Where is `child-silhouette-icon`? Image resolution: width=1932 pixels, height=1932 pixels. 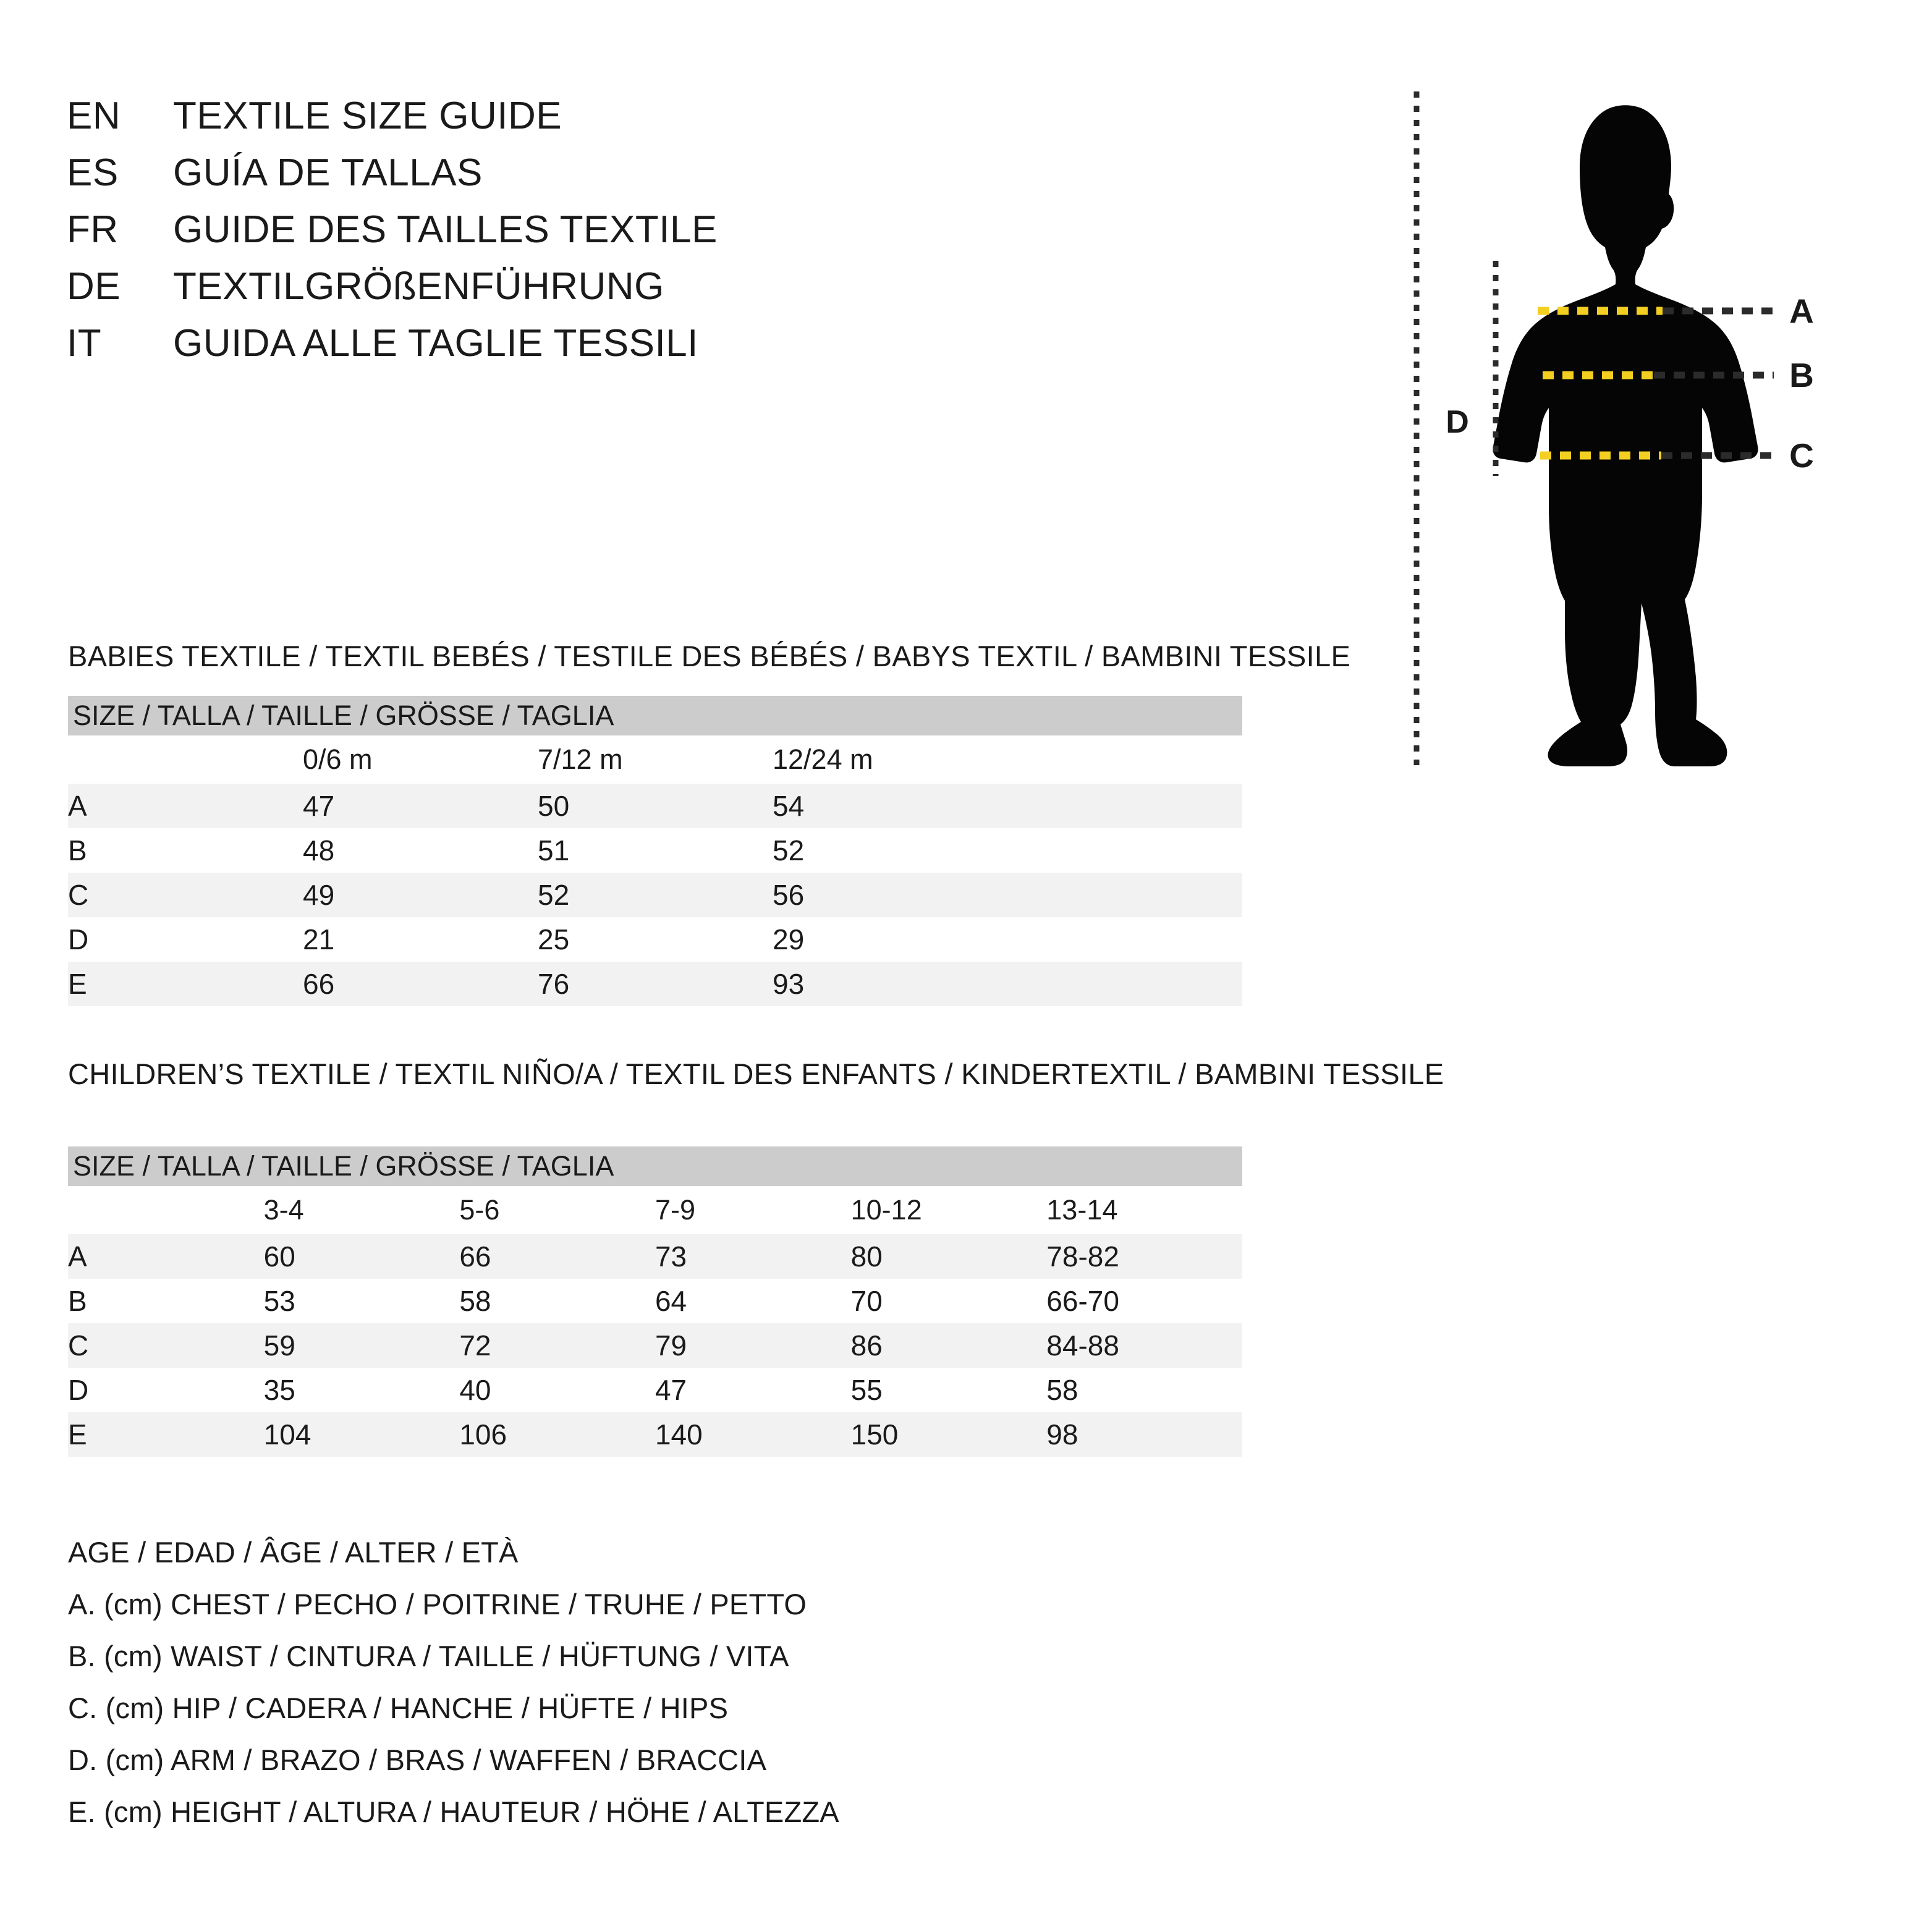
child-silhouette-icon is located at coordinates (1625, 435).